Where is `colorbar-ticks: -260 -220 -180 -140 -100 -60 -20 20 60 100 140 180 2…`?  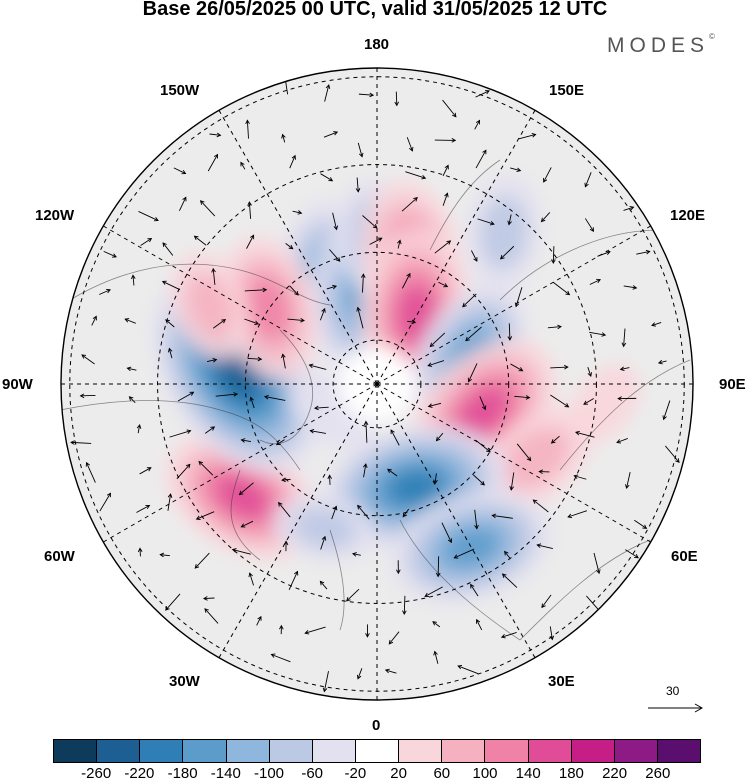 colorbar-ticks: -260 -220 -180 -140 -100 -60 -20 20 60 100 140 180 2… is located at coordinates (377, 774).